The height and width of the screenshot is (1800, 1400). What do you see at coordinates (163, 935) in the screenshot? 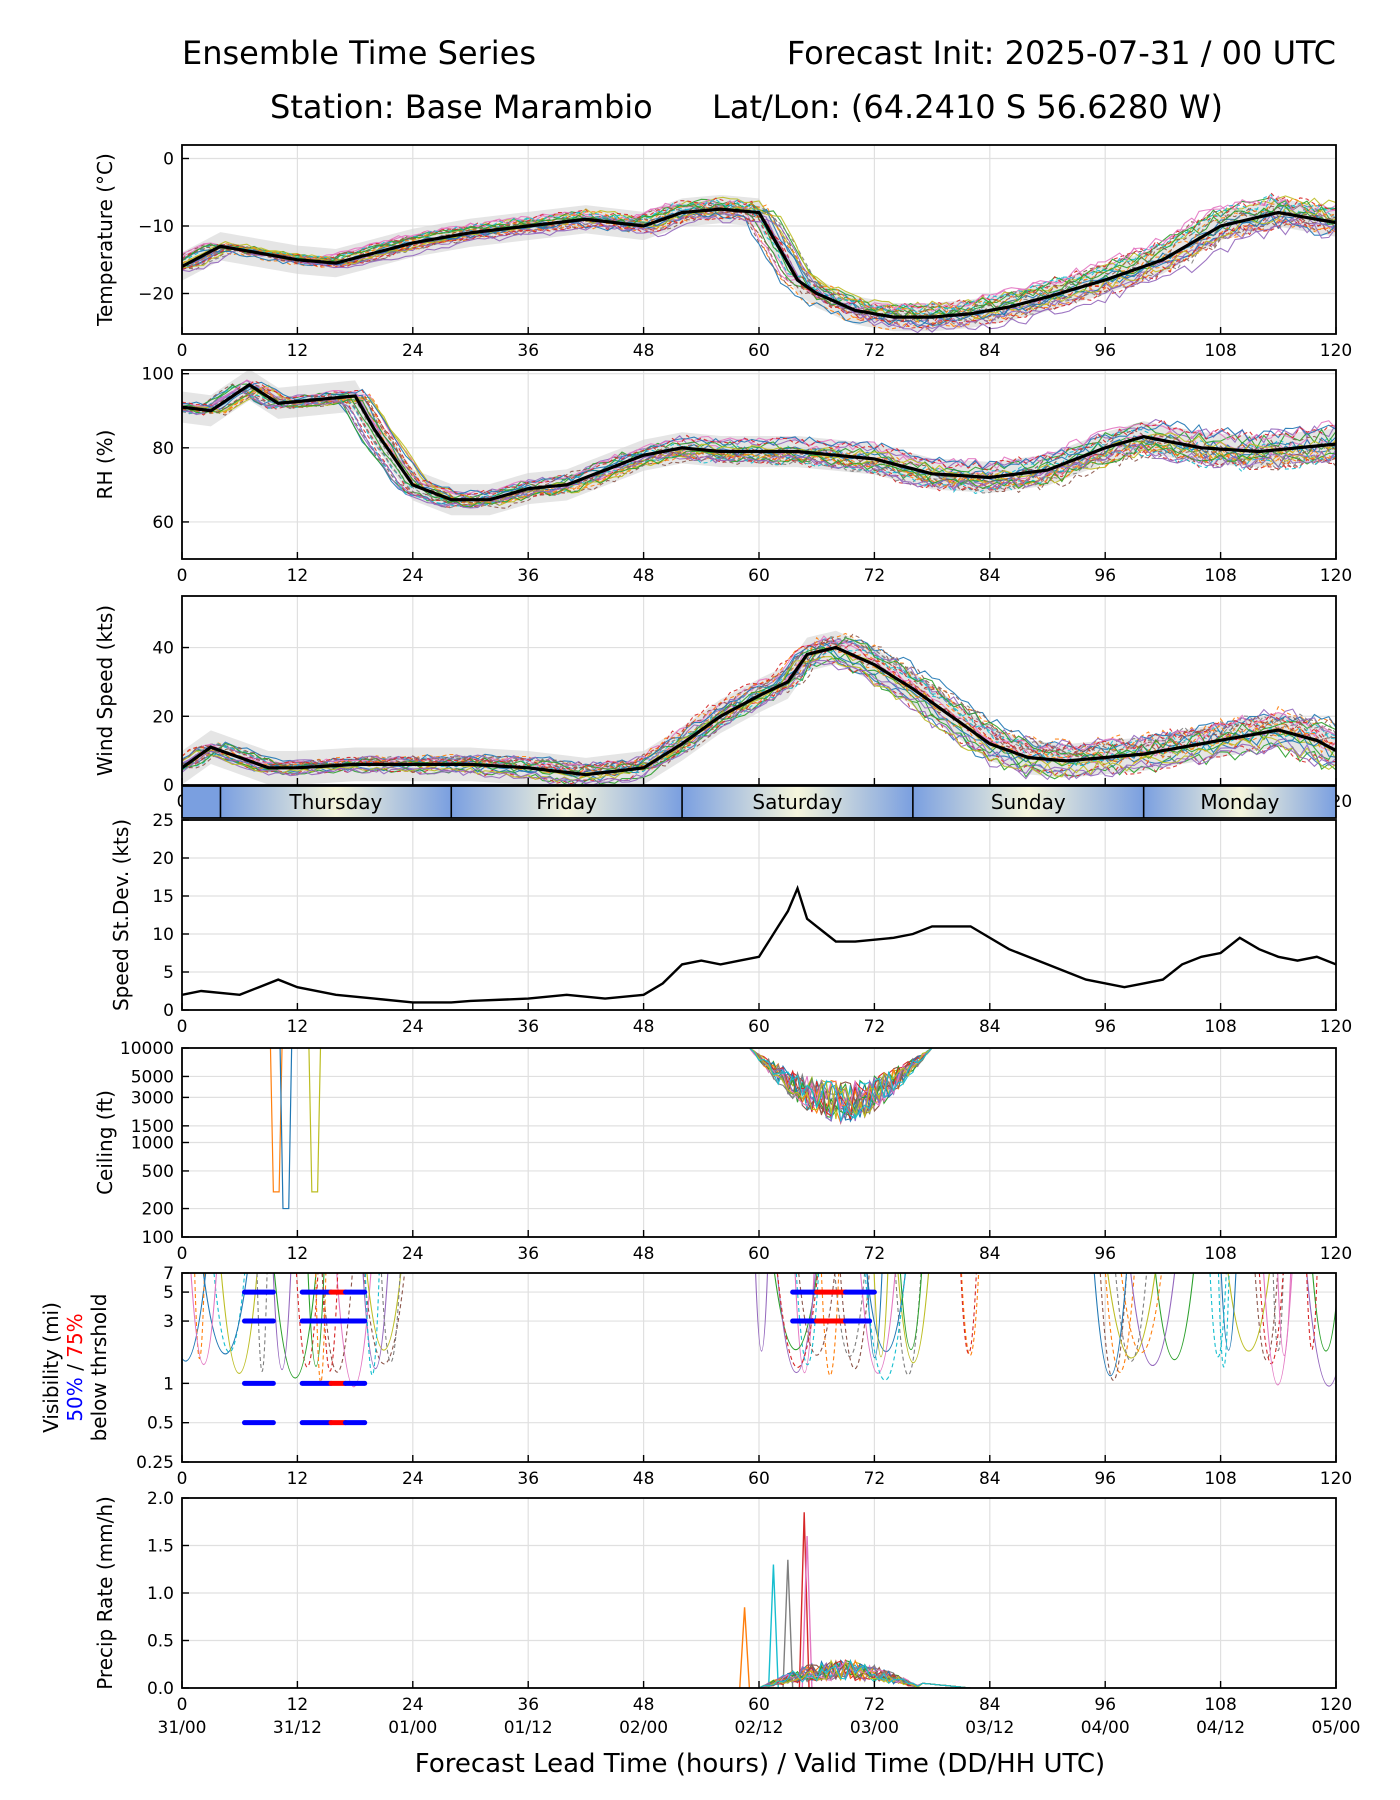
I see `y-tick-label: 10` at bounding box center [163, 935].